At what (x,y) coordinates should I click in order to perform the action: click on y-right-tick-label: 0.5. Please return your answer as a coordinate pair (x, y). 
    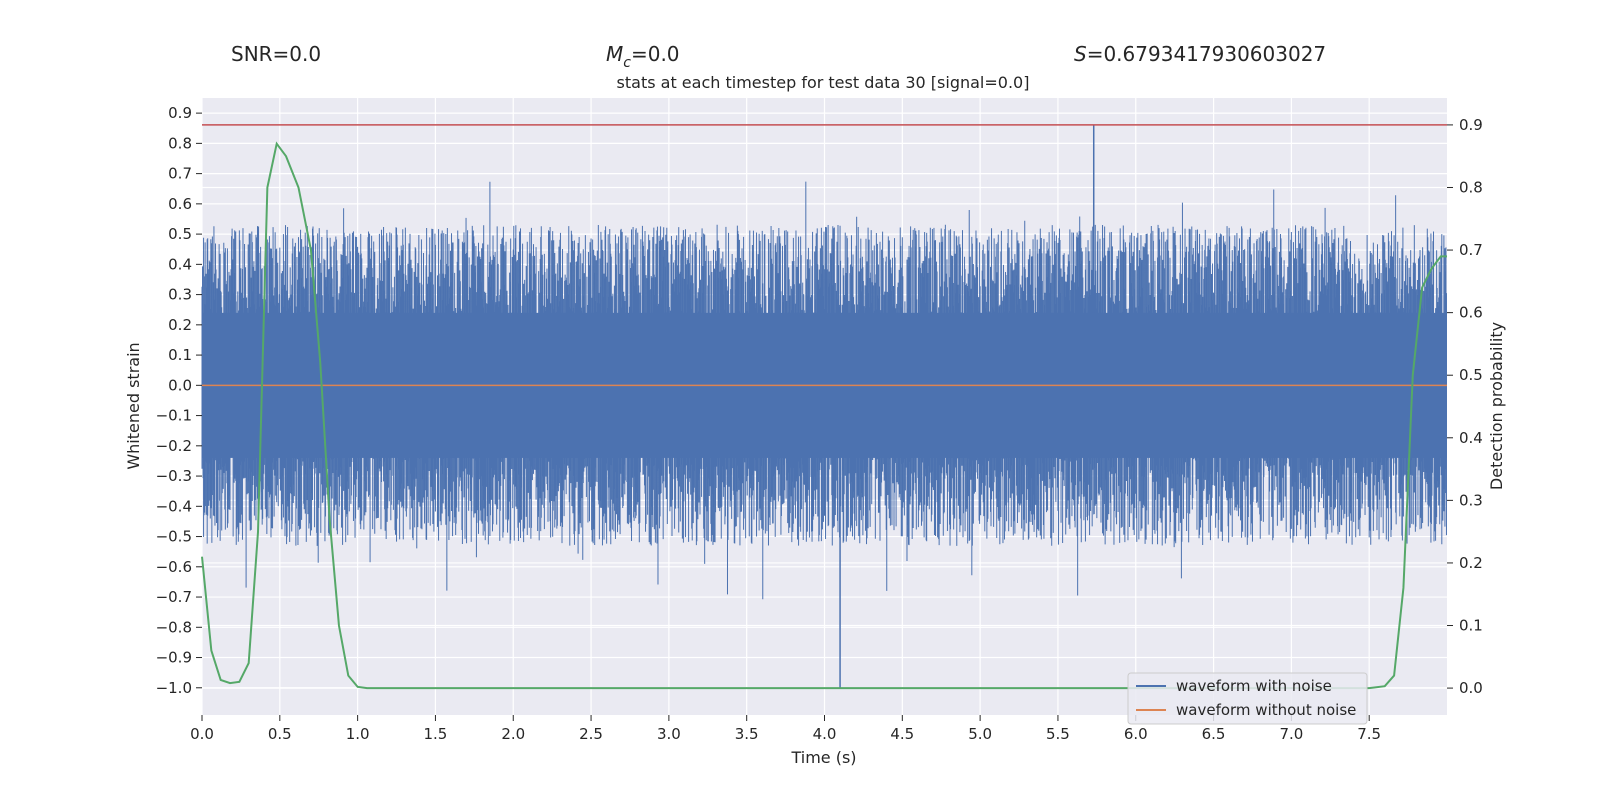
    Looking at the image, I should click on (1471, 375).